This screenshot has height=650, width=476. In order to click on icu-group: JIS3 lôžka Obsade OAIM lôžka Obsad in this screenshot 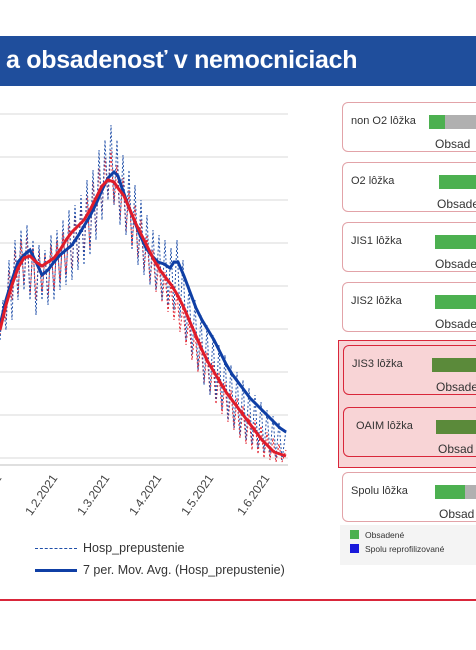, I will do `click(407, 404)`.